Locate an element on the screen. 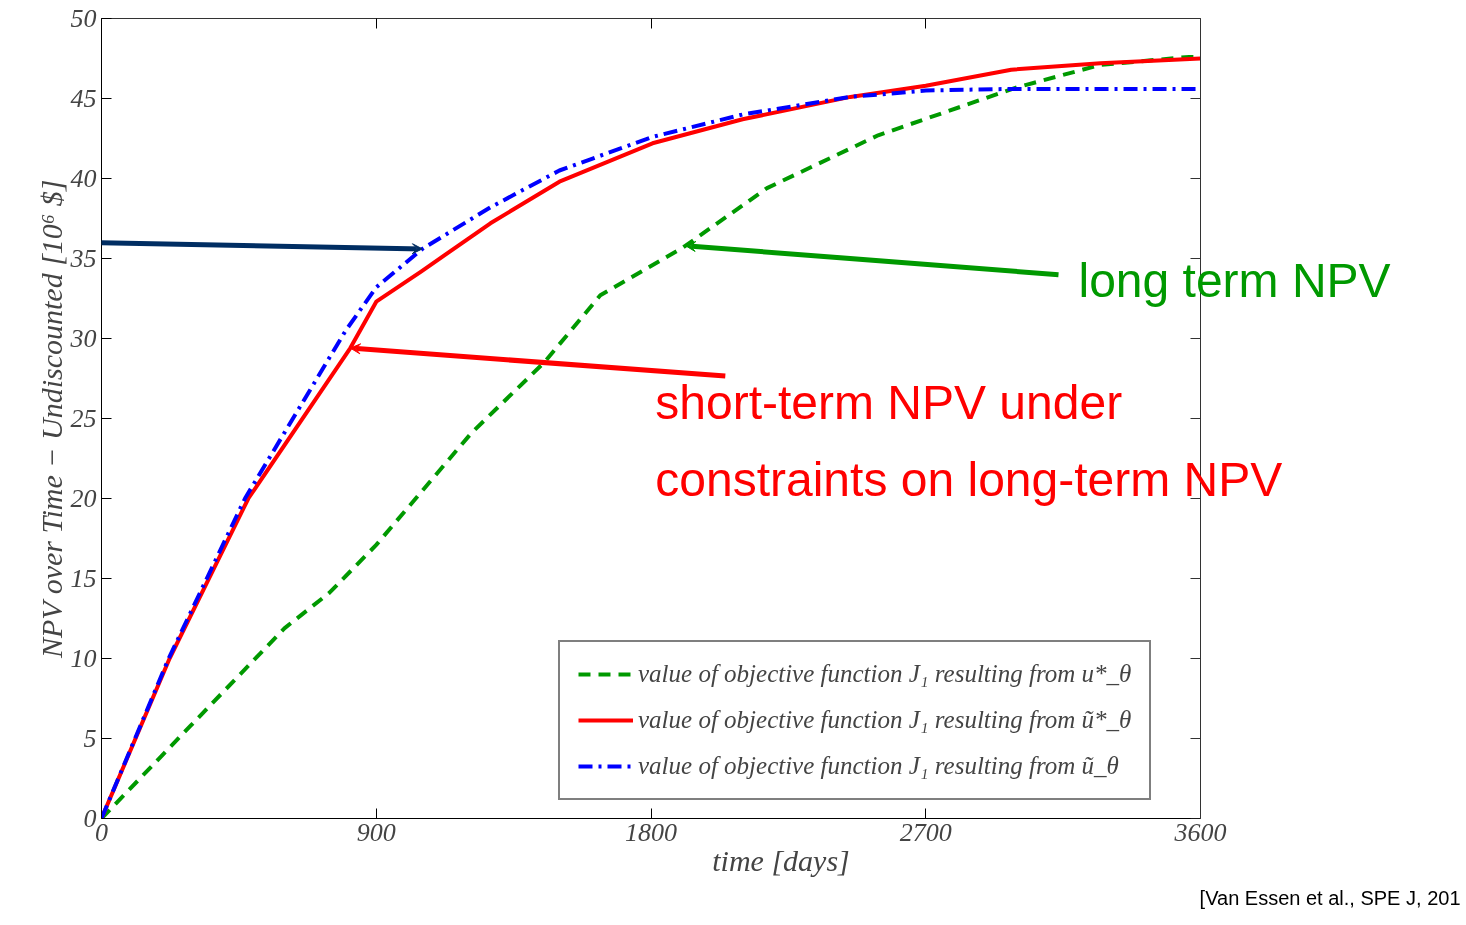 The width and height of the screenshot is (1466, 925). y-tick-label: 40 is located at coordinates (83, 178).